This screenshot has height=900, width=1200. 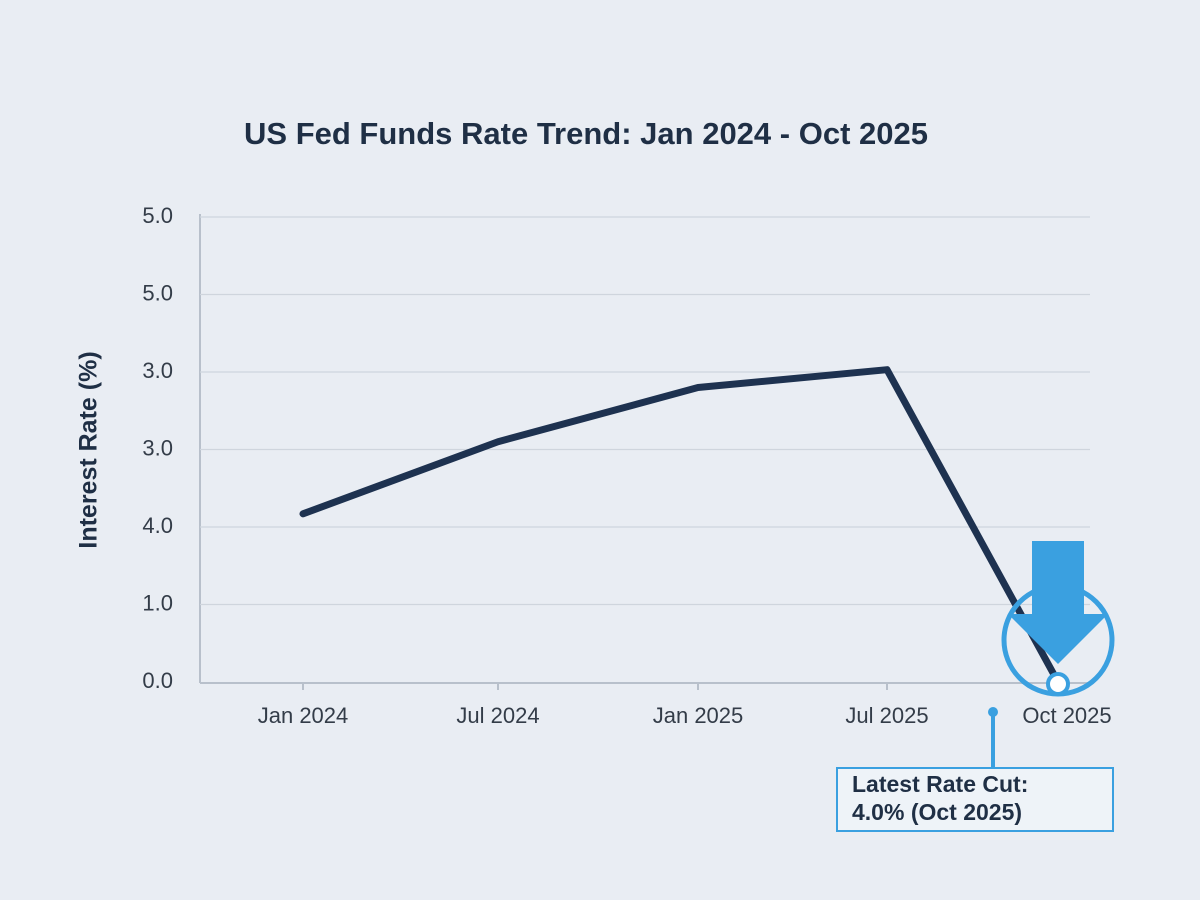 I want to click on callout-text: Latest Rate Cut:, so click(x=940, y=784).